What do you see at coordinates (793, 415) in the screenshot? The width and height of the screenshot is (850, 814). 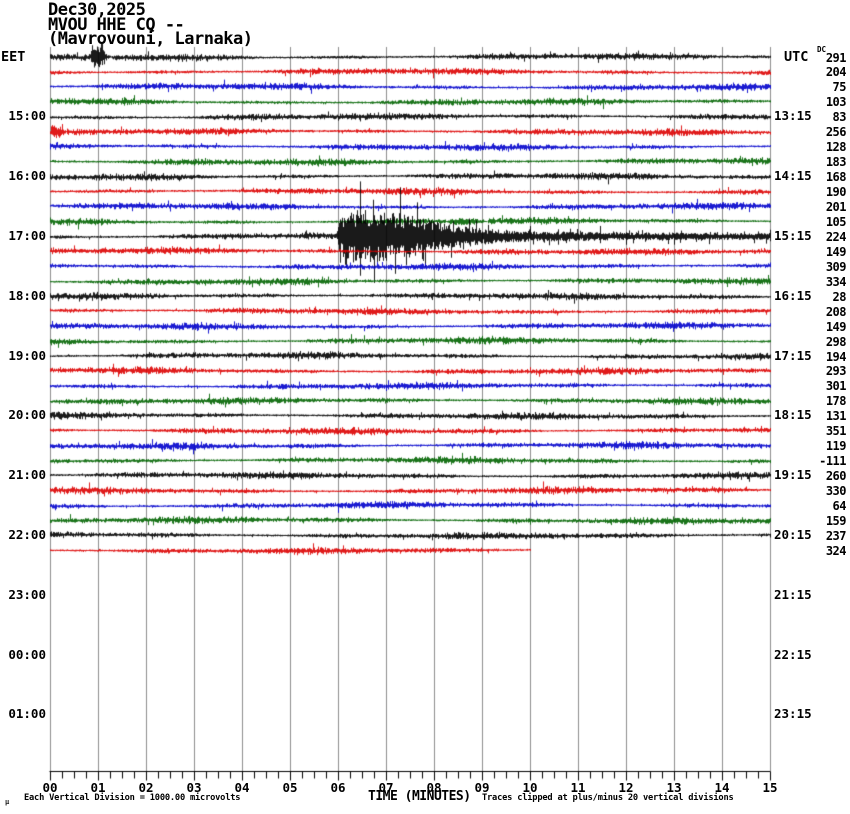 I see `utc-hour-label: 18:15` at bounding box center [793, 415].